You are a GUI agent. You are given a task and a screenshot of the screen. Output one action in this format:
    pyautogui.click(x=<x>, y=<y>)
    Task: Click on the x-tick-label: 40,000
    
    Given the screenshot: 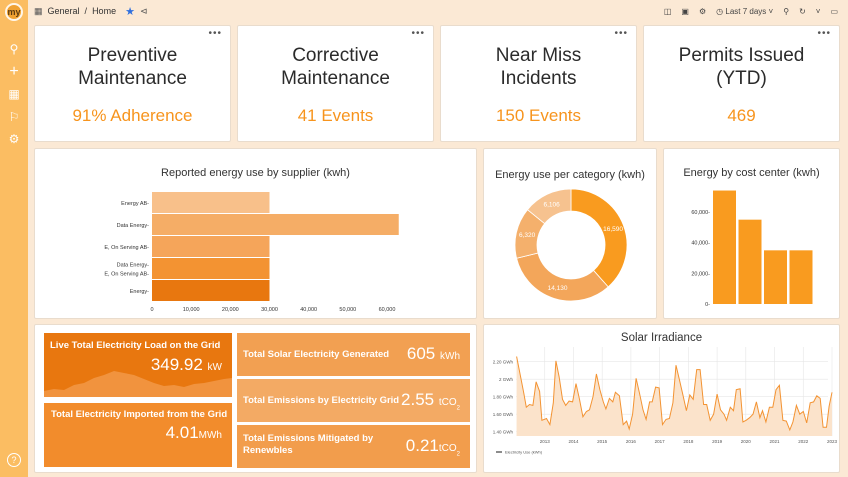 What is the action you would take?
    pyautogui.click(x=308, y=310)
    